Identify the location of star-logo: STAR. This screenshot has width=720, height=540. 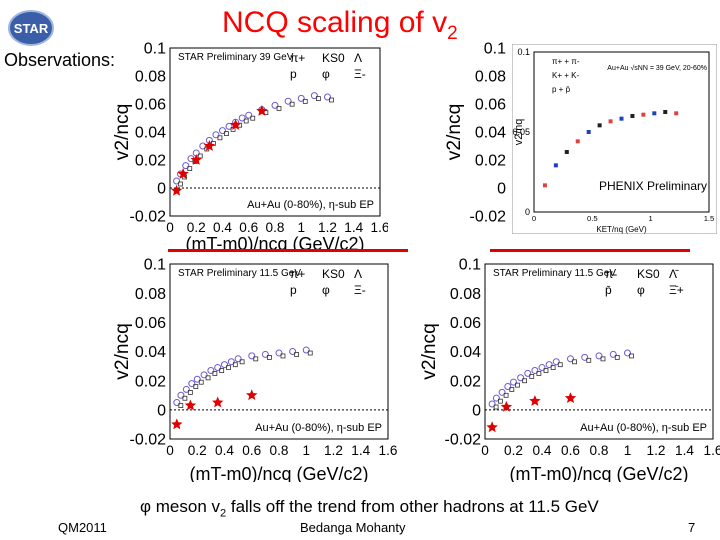
(31, 28).